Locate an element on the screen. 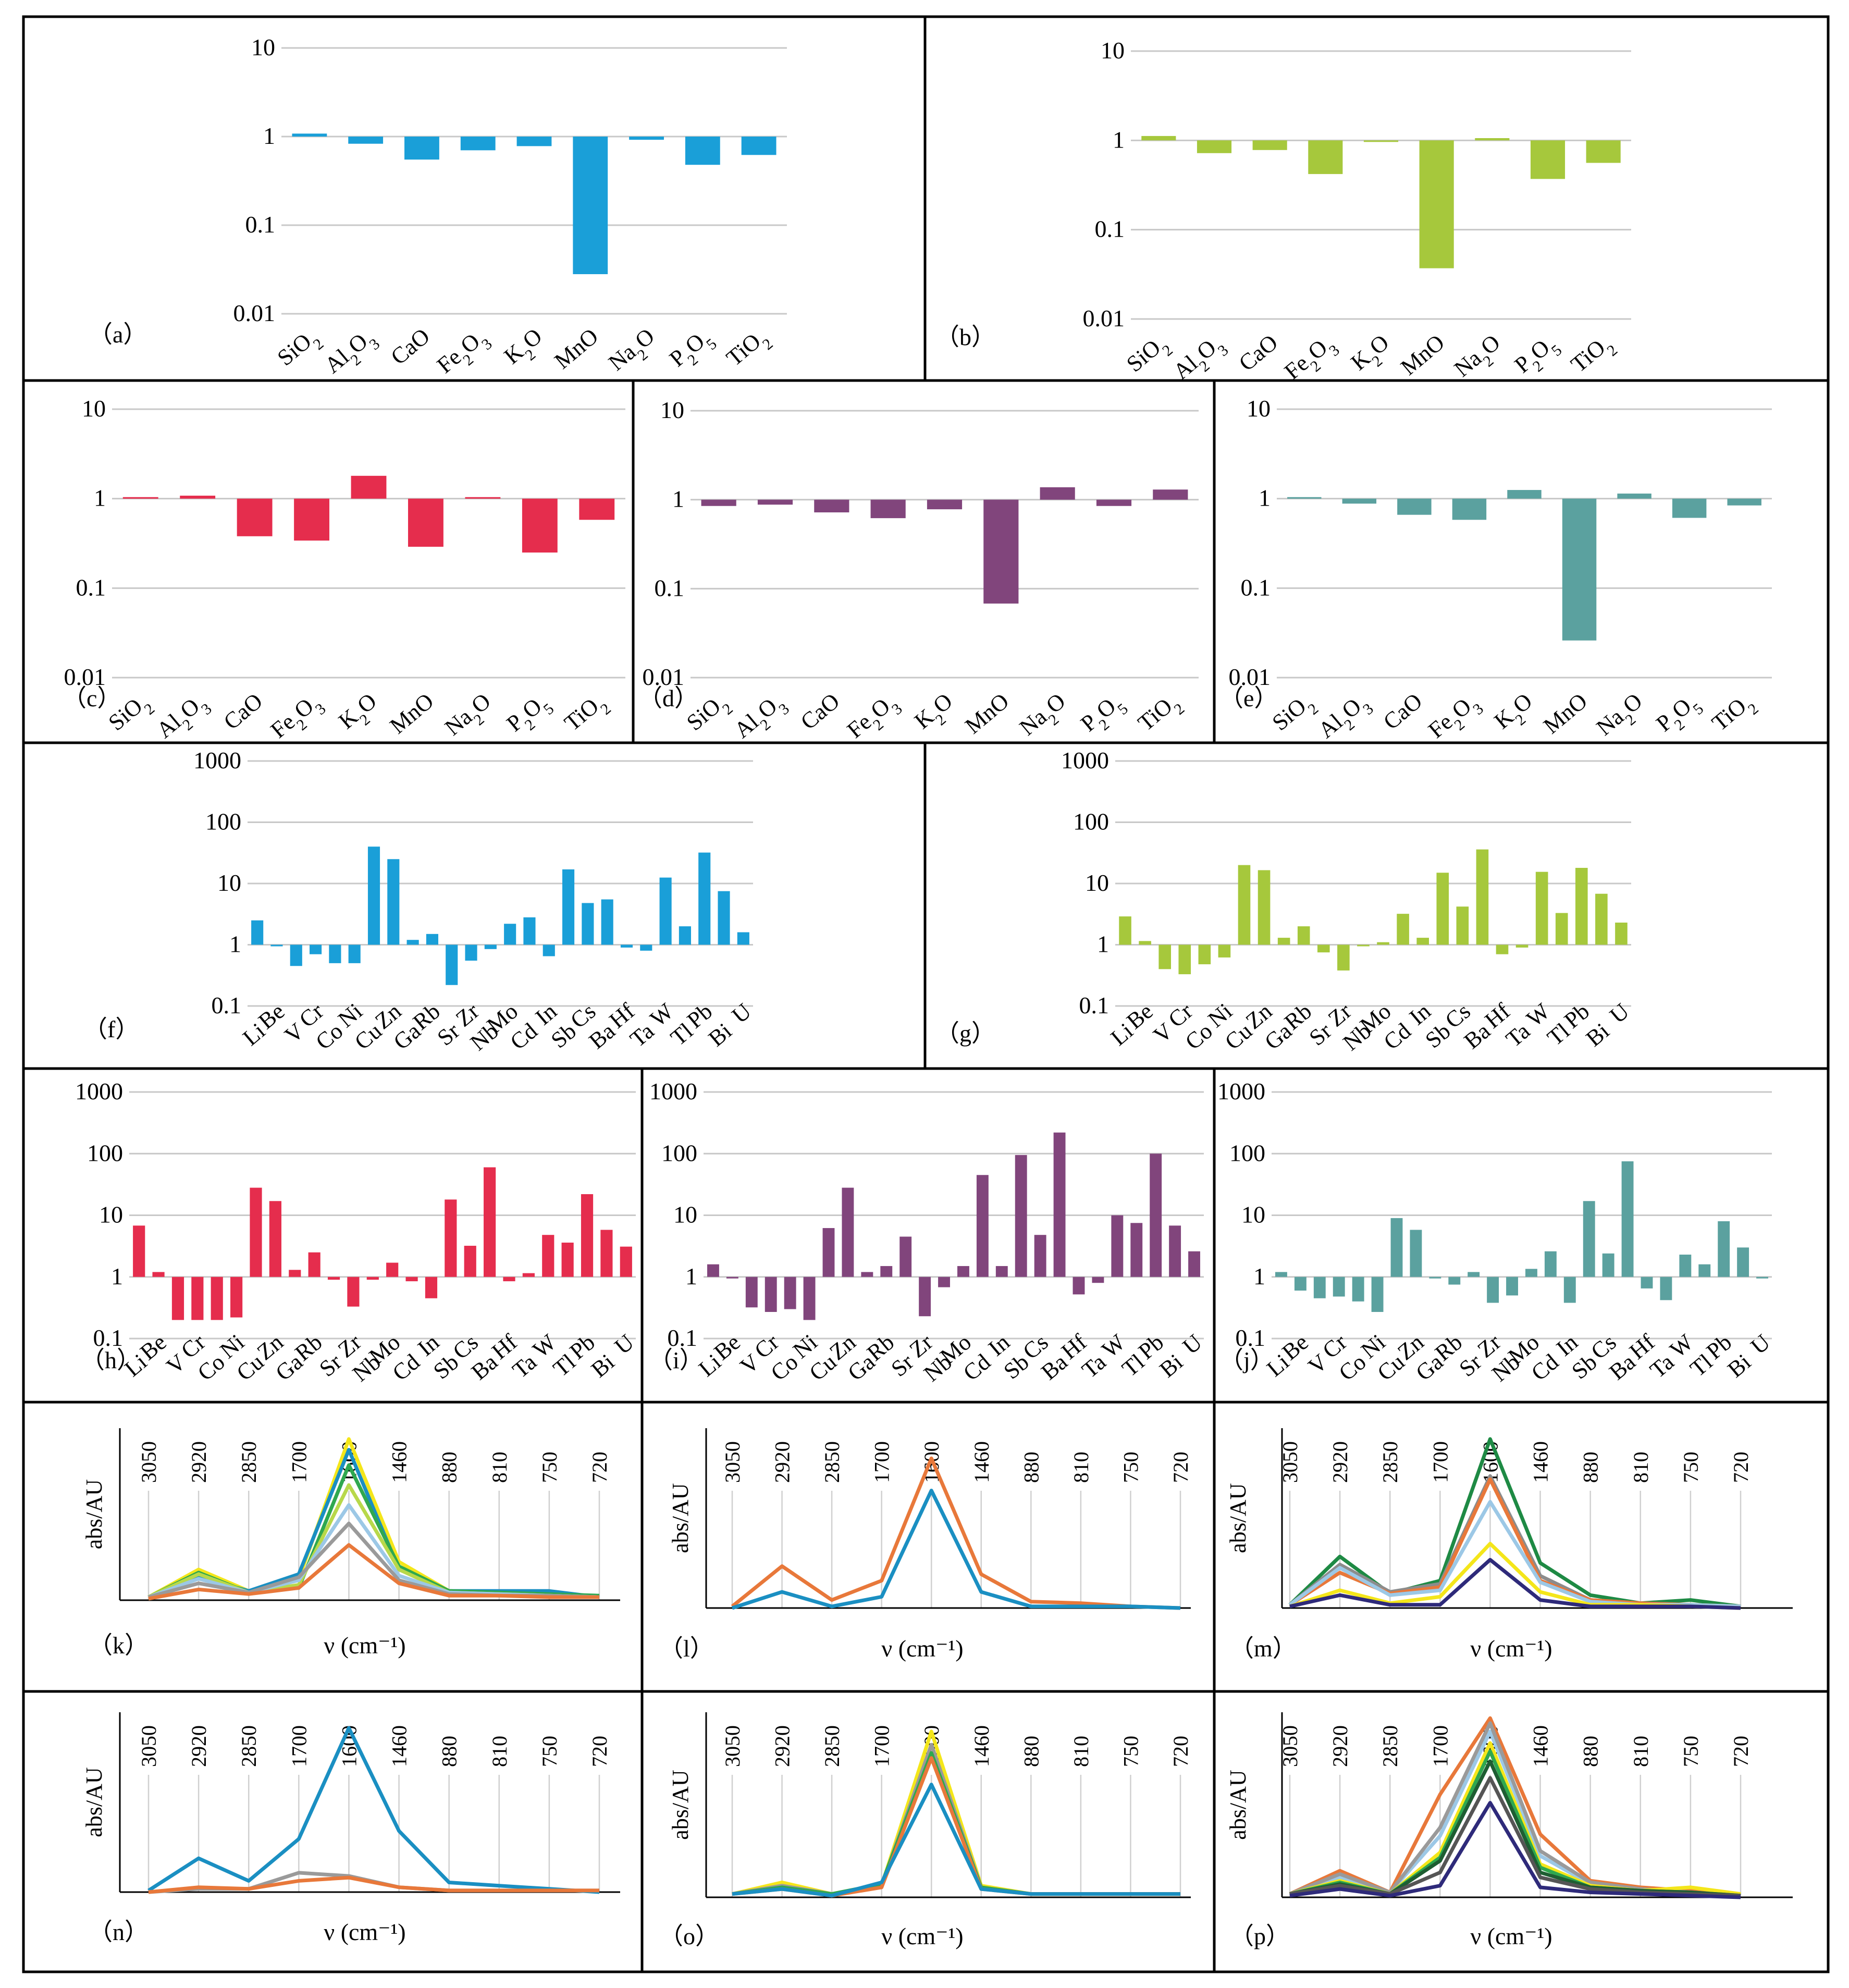 This screenshot has width=1849, height=1988. tick-label: SiO2 is located at coordinates (1148, 356).